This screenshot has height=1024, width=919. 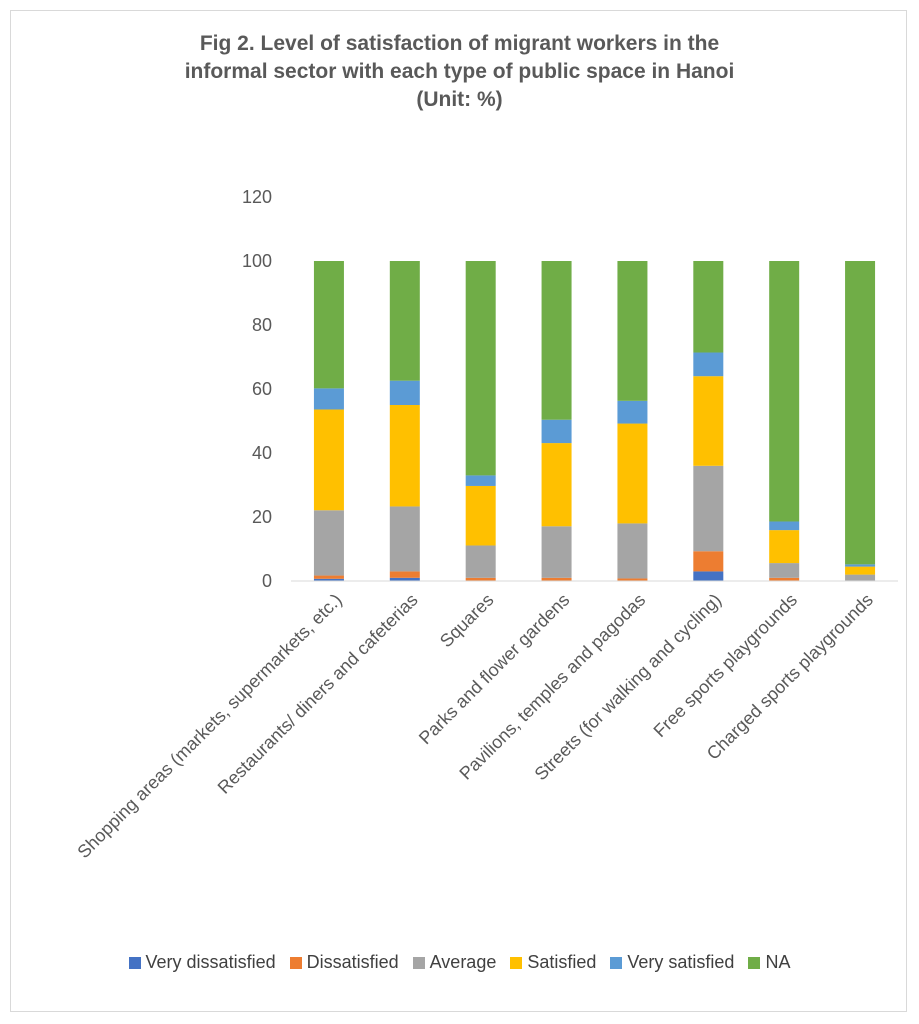 I want to click on legend-item: Very dissatisfied, so click(x=202, y=962).